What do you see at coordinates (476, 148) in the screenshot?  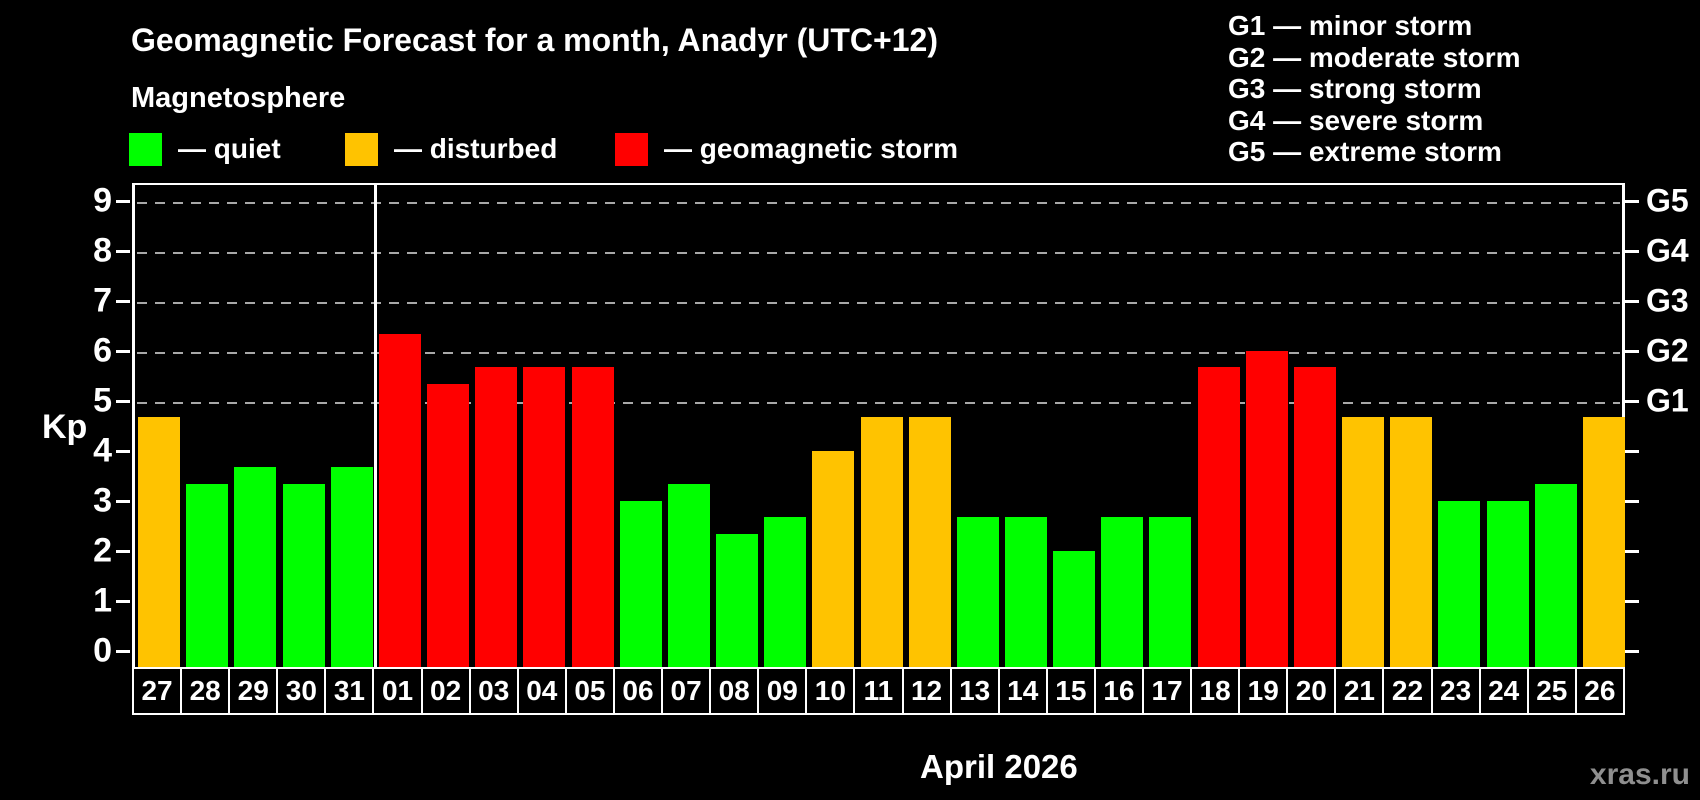 I see `legend-label-disturbed: — disturbed` at bounding box center [476, 148].